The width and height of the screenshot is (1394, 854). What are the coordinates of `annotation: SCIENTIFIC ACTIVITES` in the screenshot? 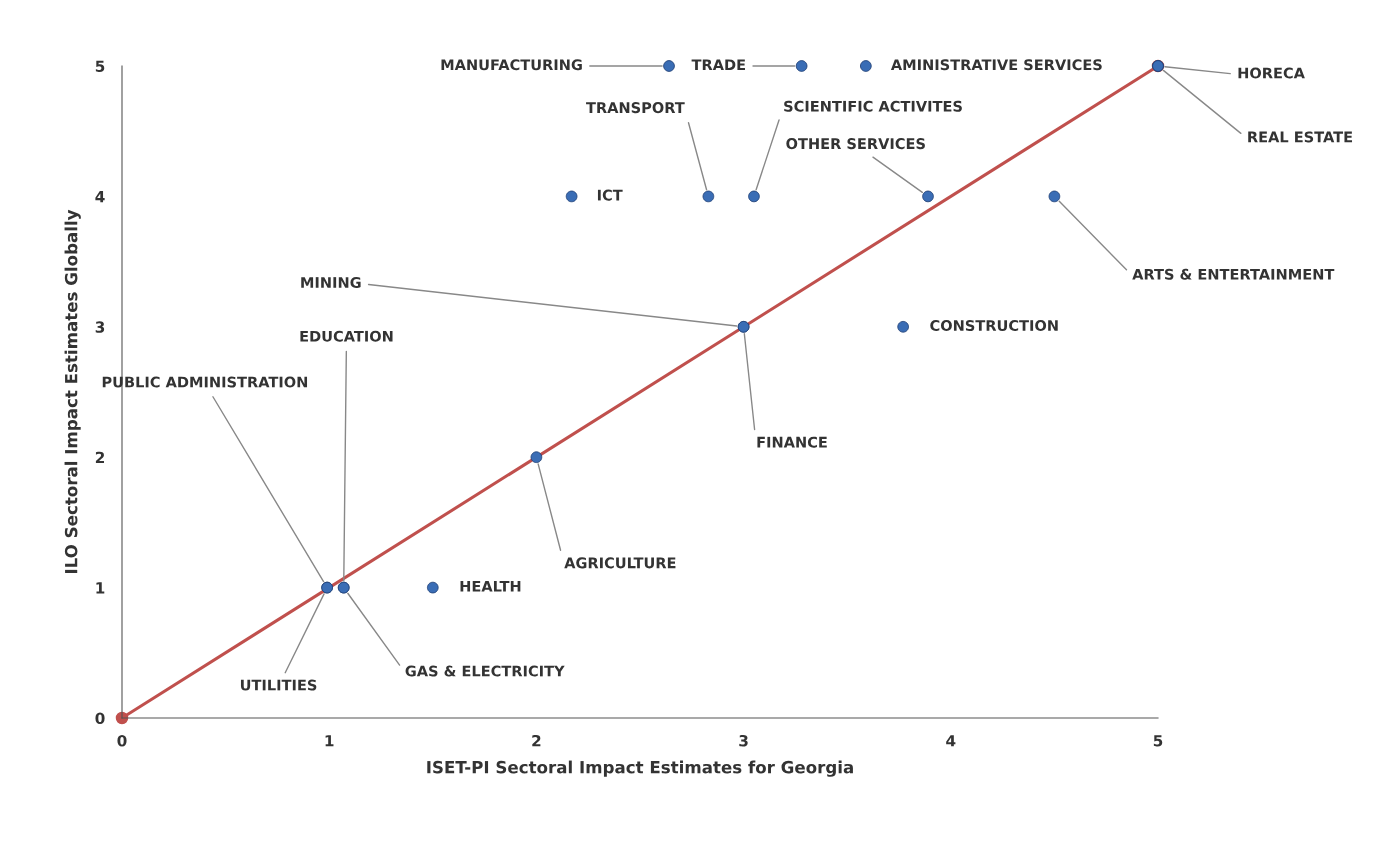 It's located at (873, 106).